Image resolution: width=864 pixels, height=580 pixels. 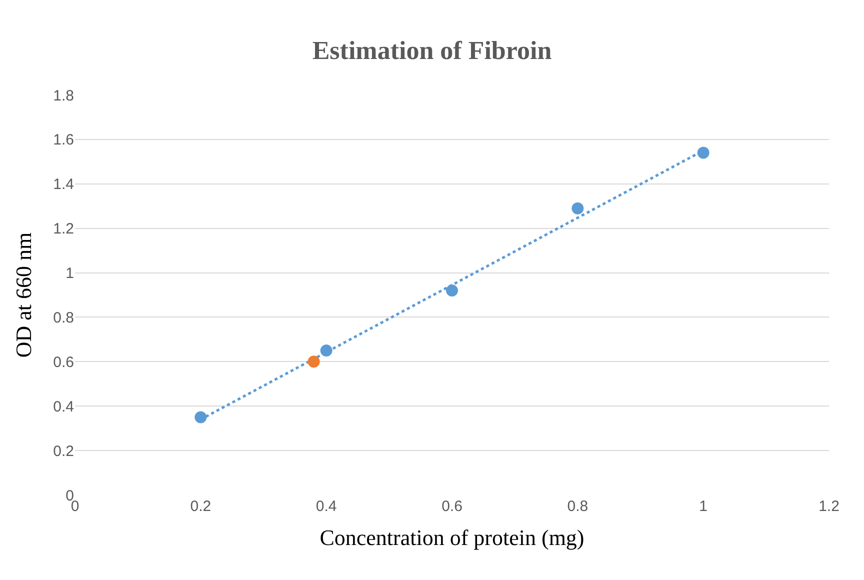 I want to click on y-tick-label: 1, so click(x=70, y=273).